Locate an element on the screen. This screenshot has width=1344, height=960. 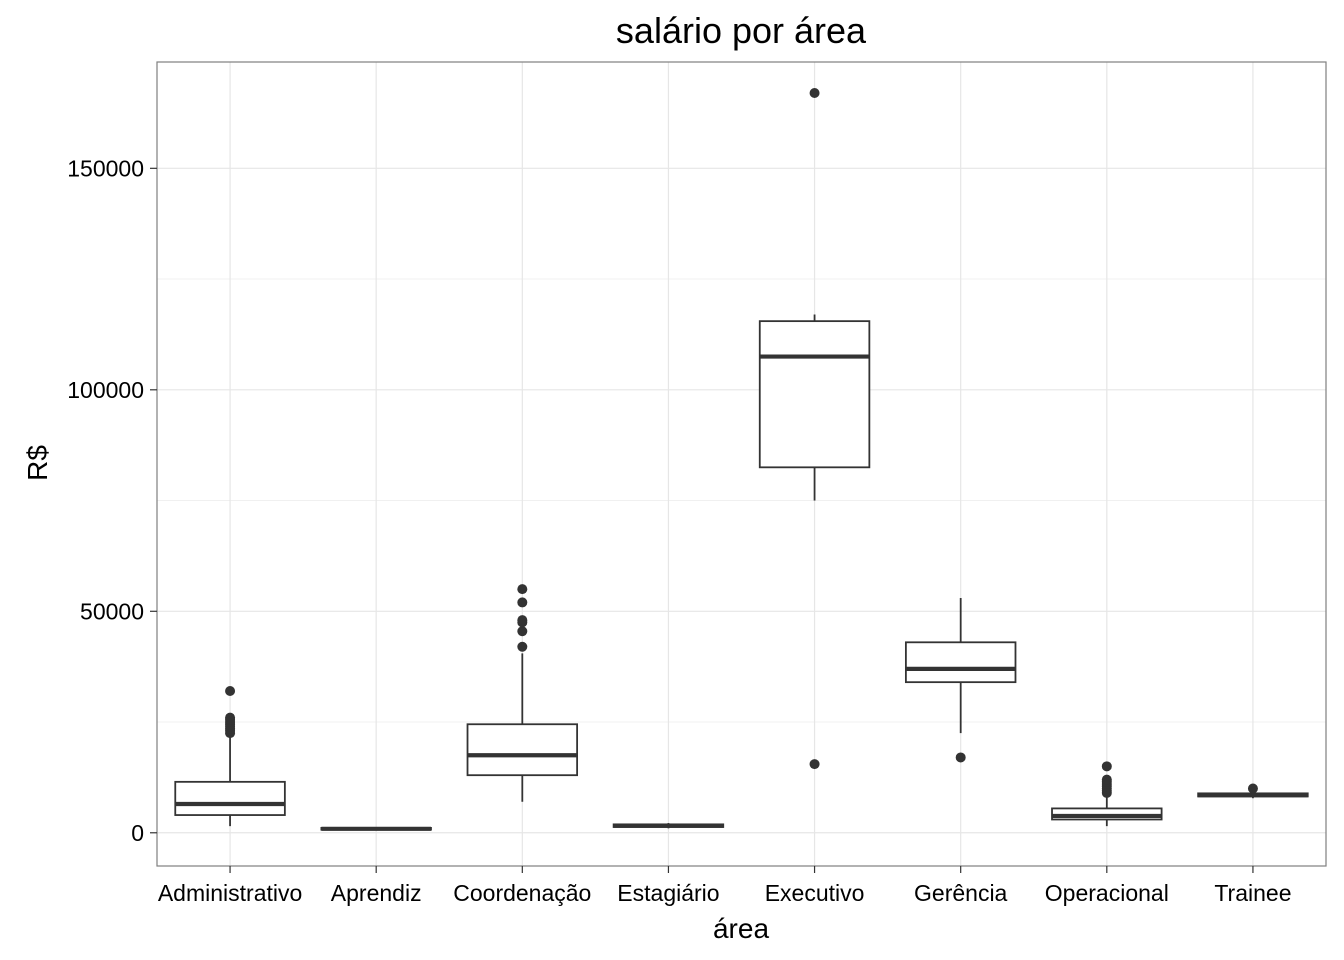
chart-title: salário por área is located at coordinates (741, 30).